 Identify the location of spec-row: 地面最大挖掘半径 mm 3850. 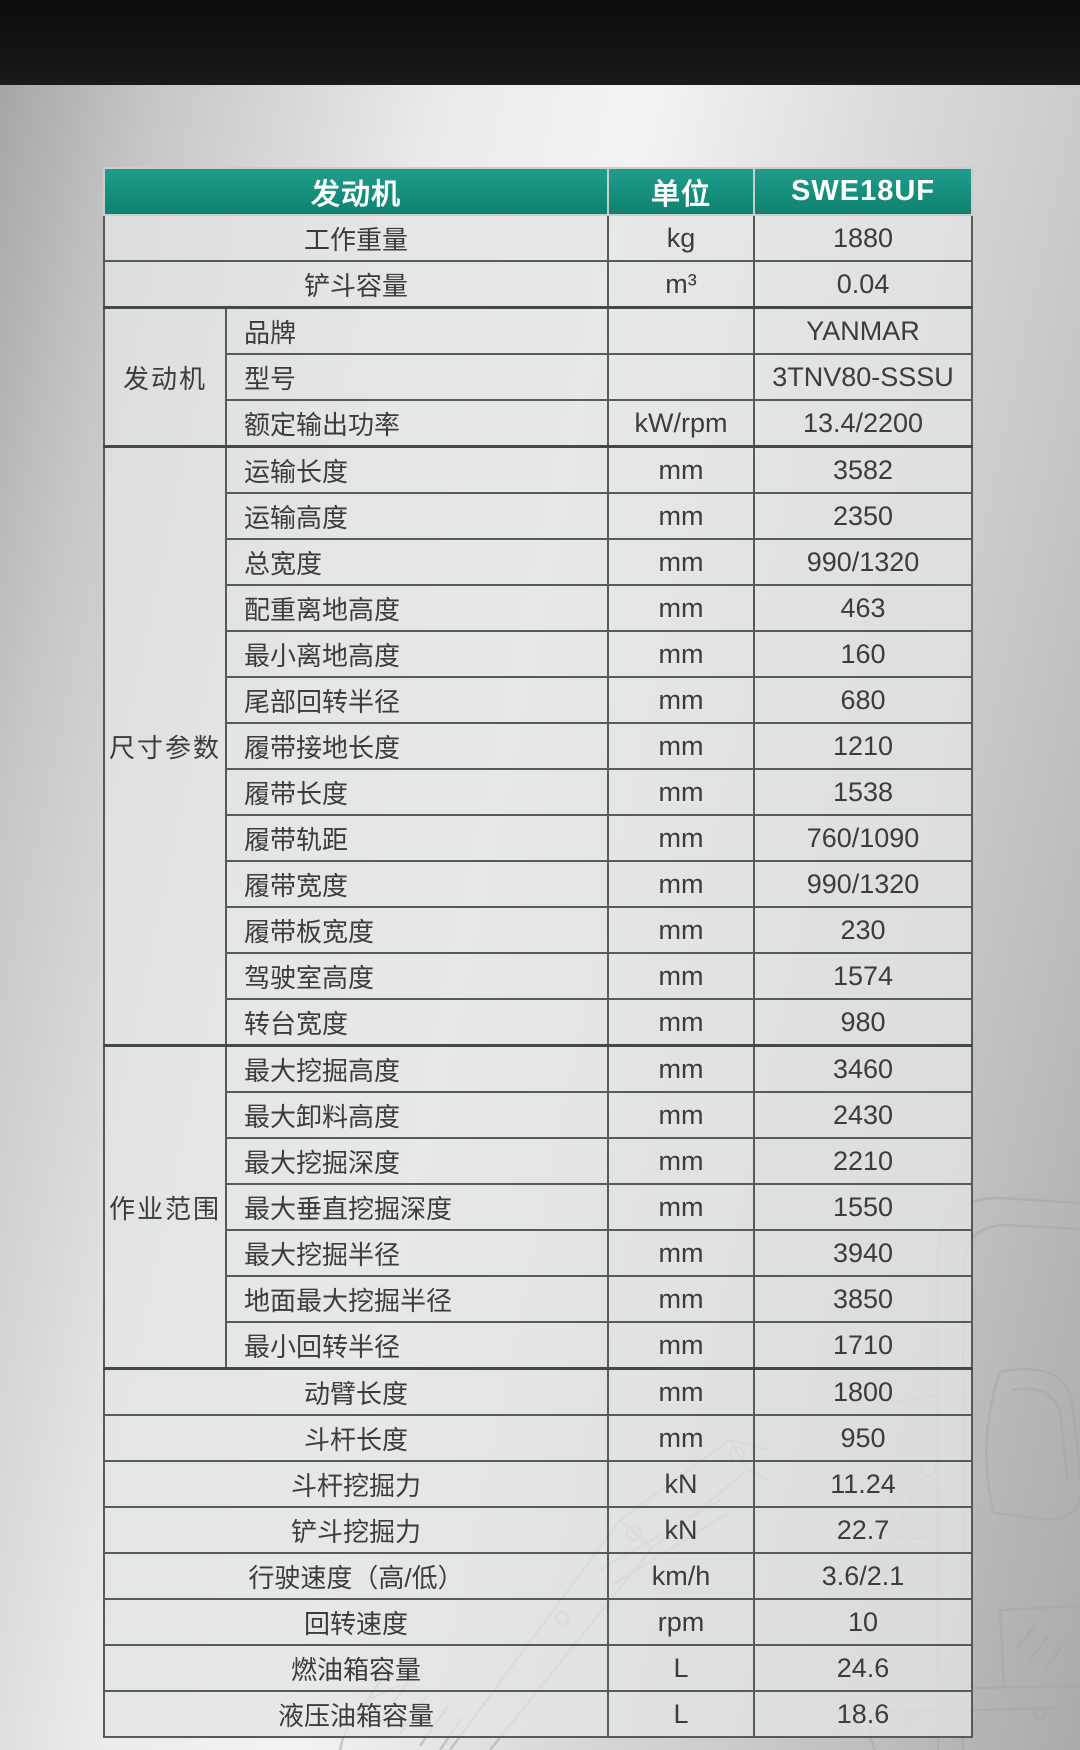
(539, 1299).